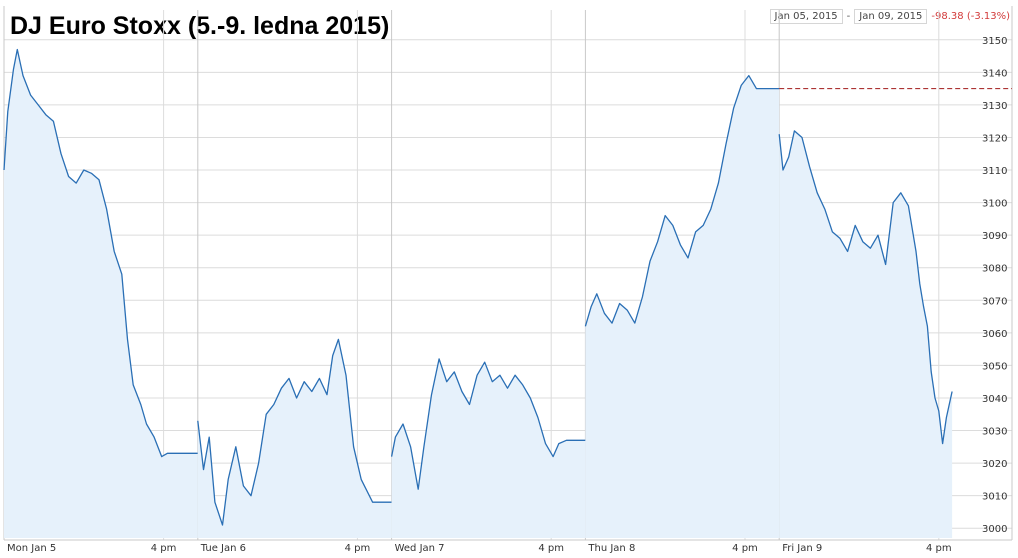 The image size is (1018, 558). I want to click on x-tick-label: Thu Jan 8, so click(611, 548).